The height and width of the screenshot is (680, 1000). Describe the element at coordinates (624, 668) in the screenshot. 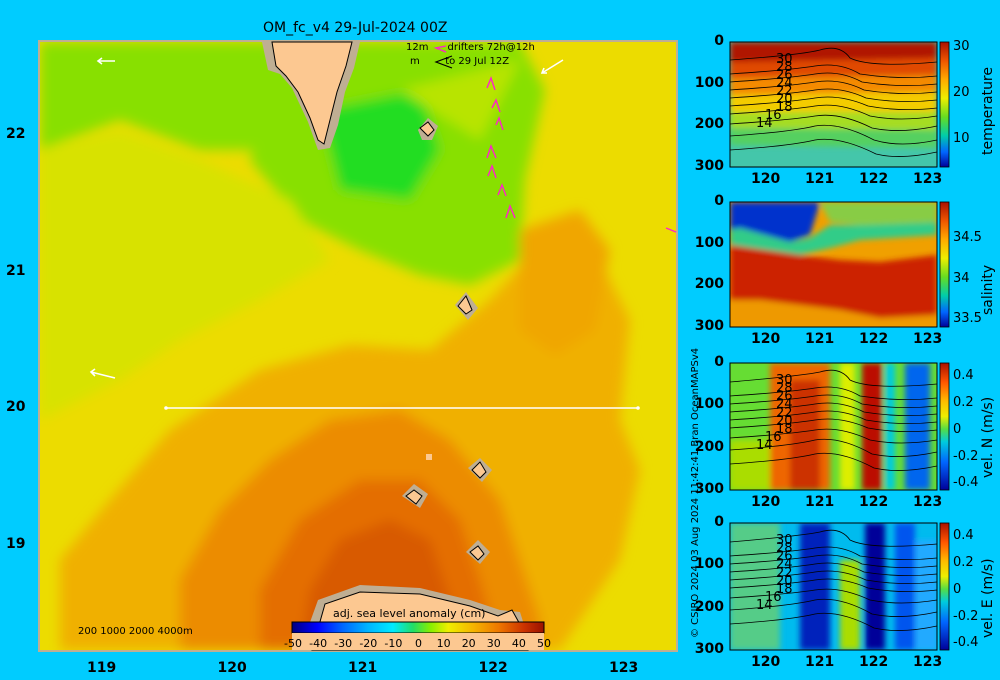

I see `map-x-tick: 123` at that location.